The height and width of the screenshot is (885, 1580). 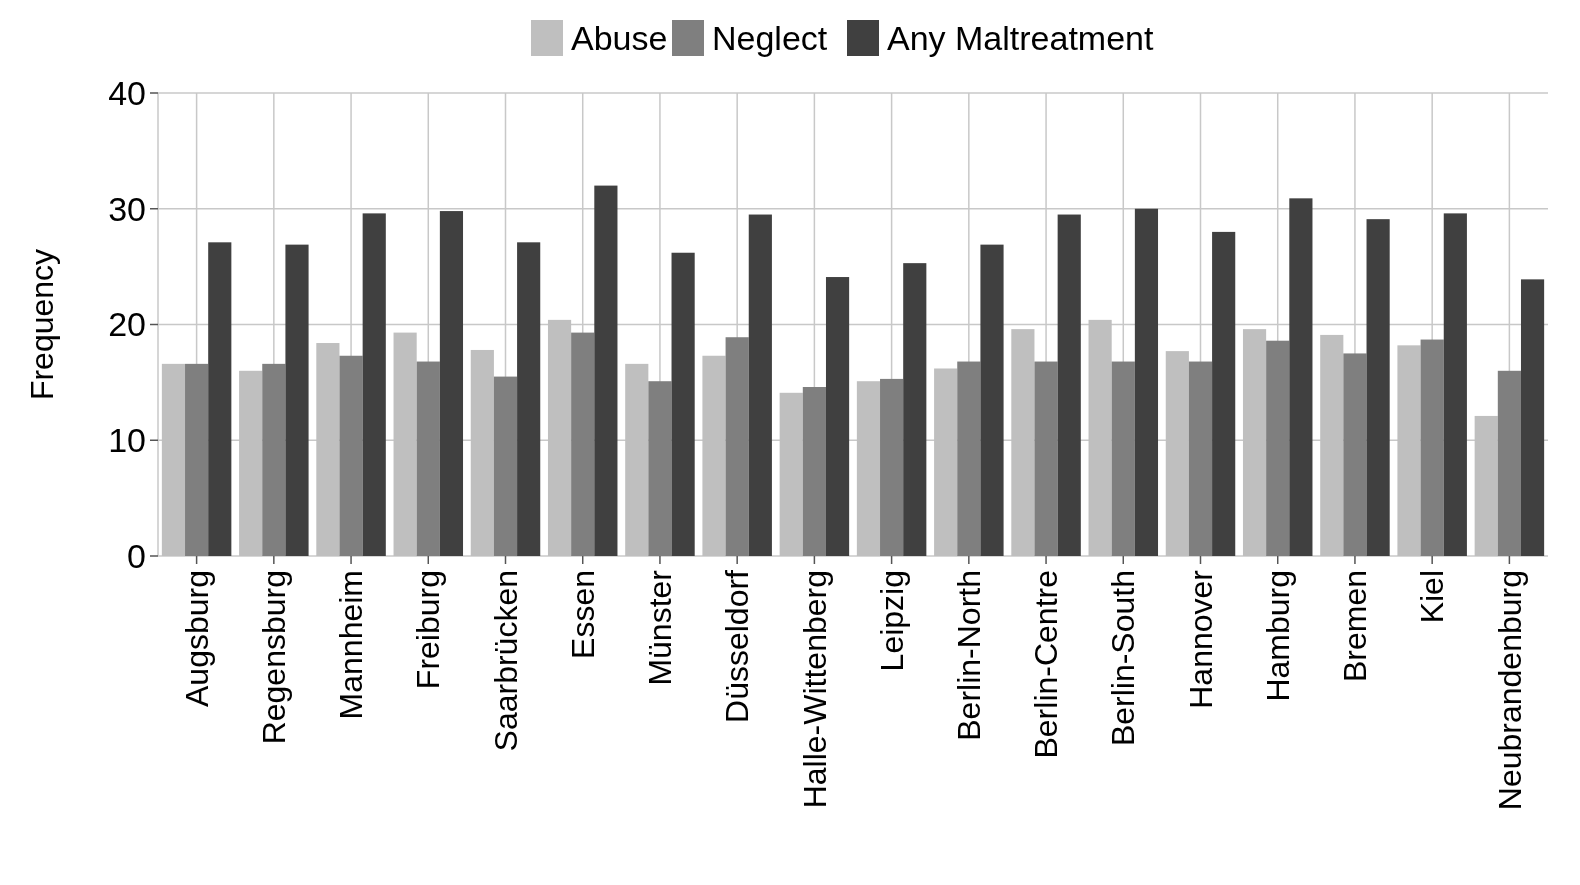 I want to click on x-tick-label: Hannover, so click(x=1200, y=639).